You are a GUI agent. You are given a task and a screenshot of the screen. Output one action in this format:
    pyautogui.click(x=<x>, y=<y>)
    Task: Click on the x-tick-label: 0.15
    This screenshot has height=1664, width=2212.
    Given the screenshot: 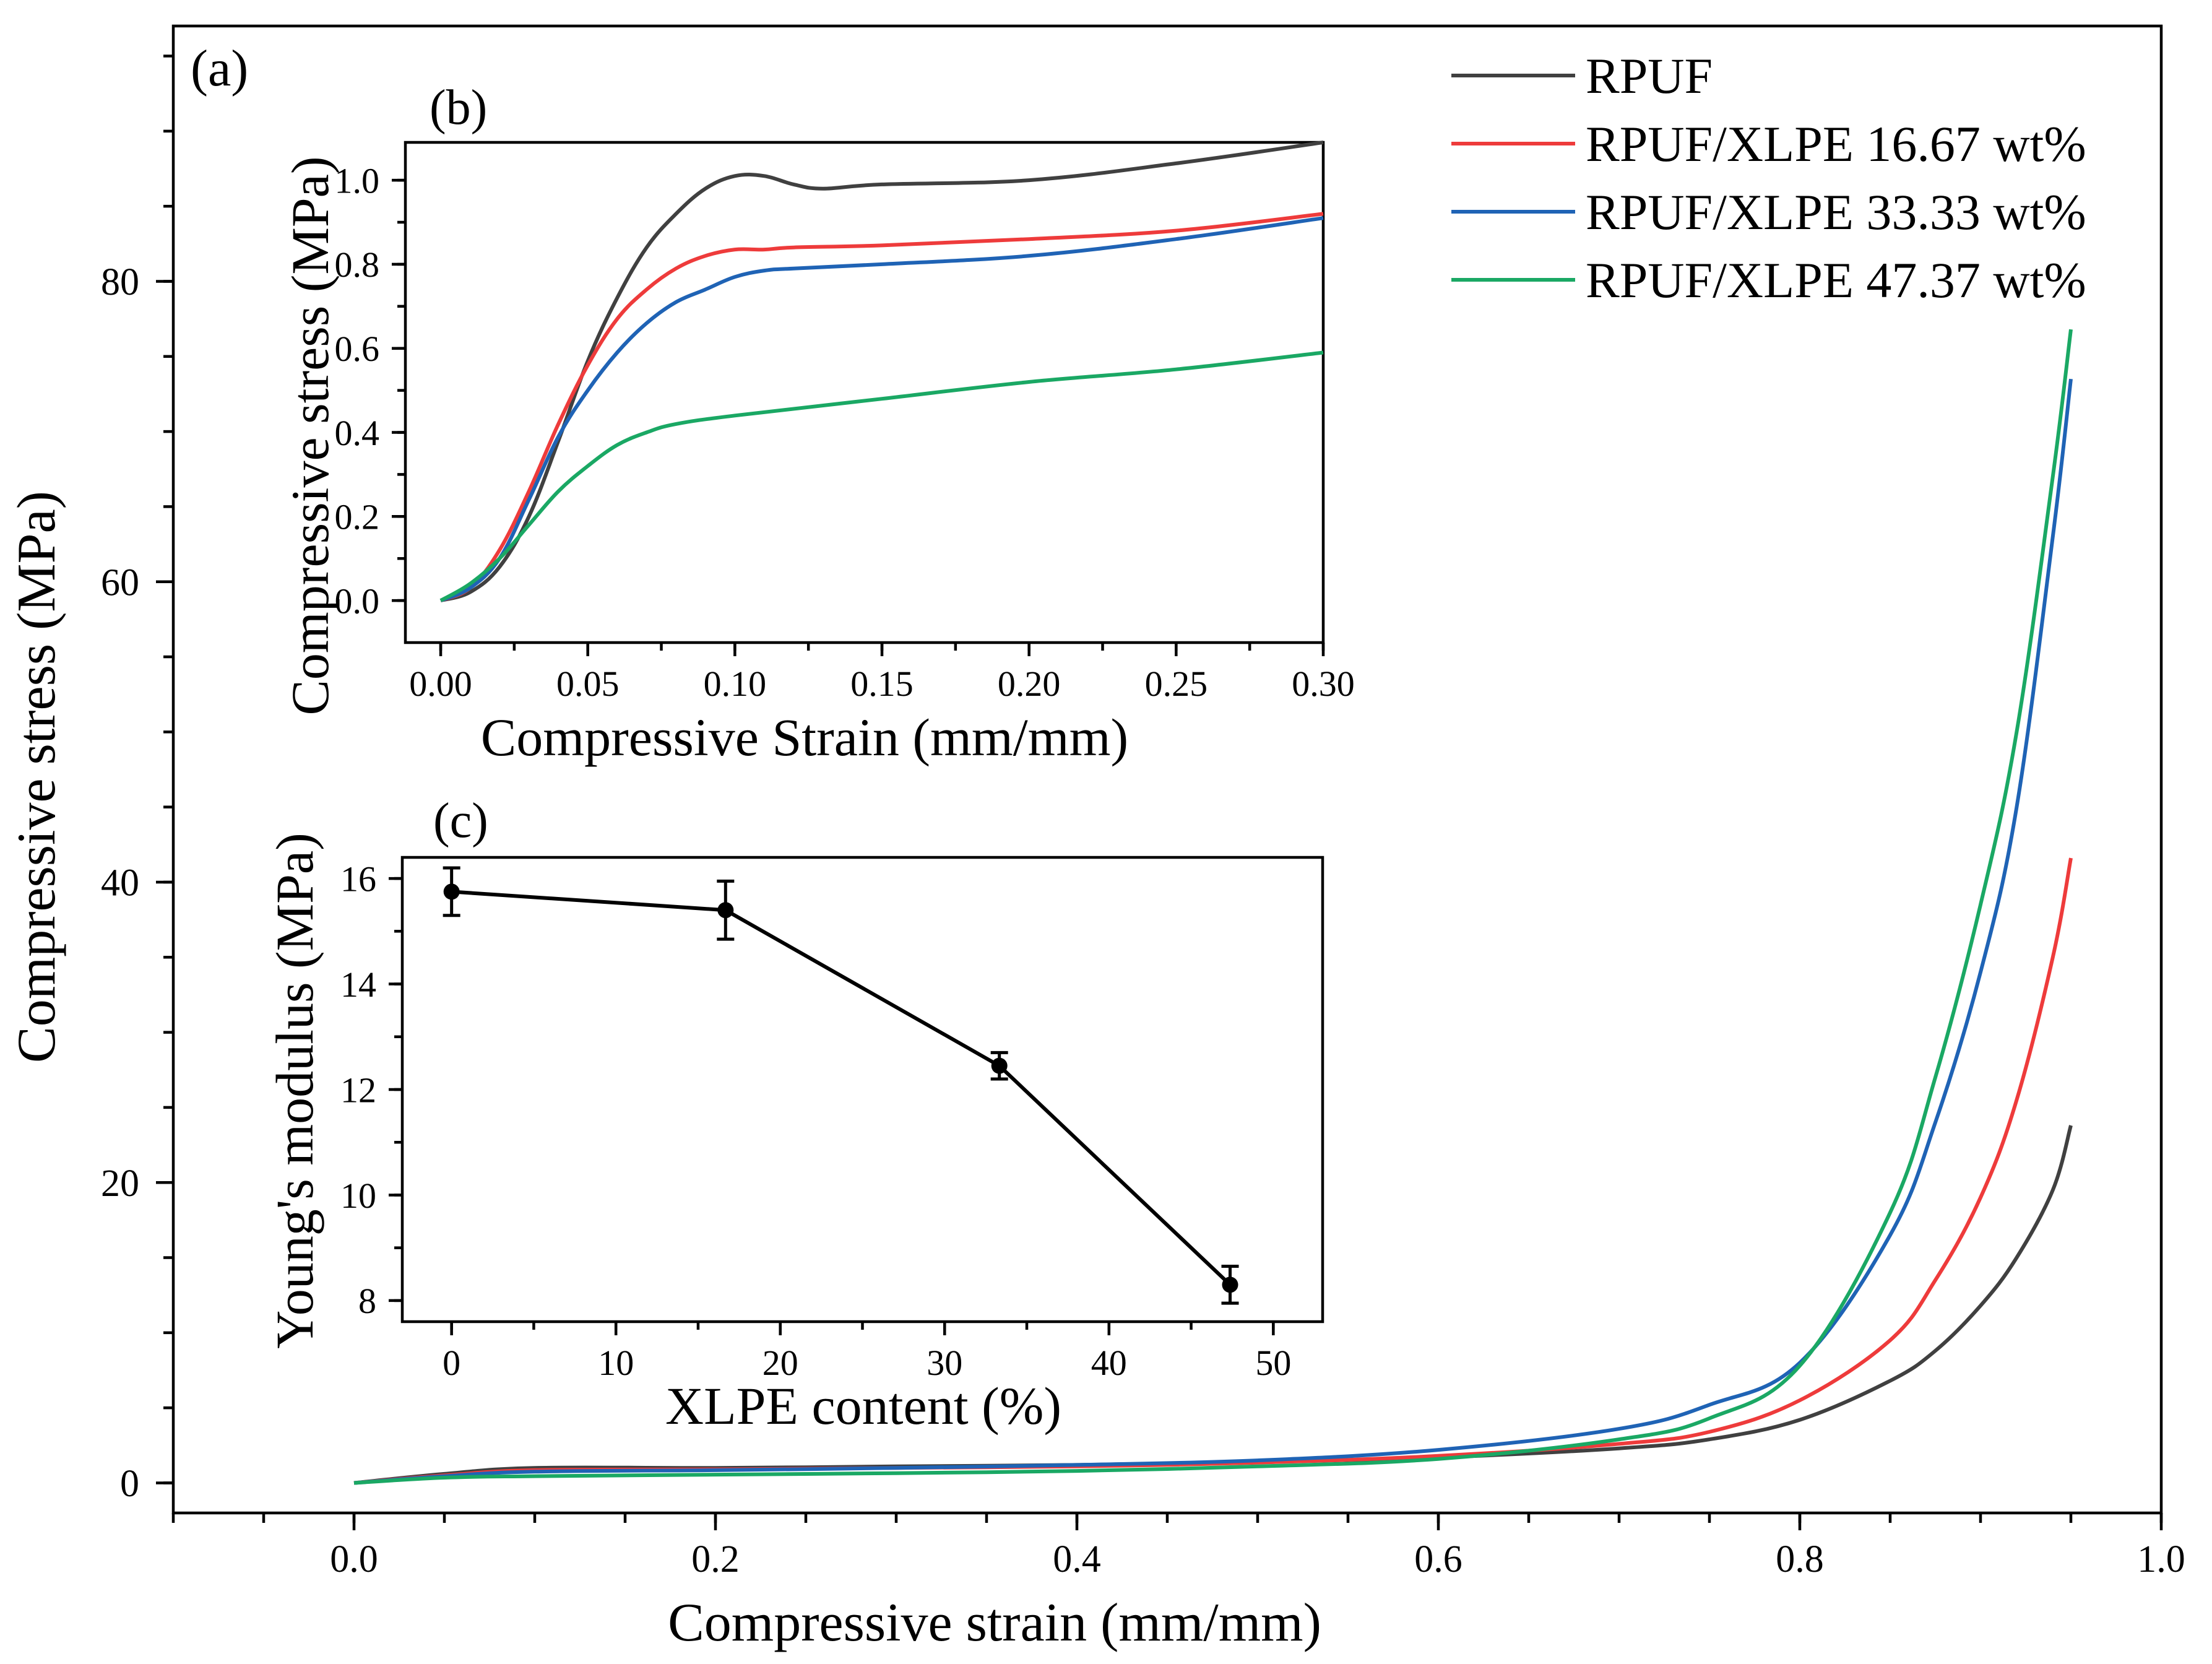 What is the action you would take?
    pyautogui.click(x=882, y=684)
    